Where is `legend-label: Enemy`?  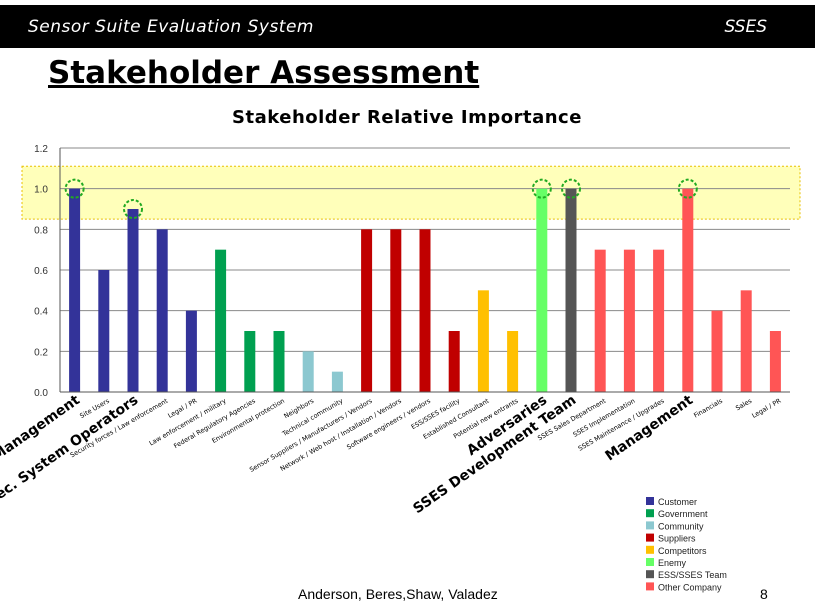 legend-label: Enemy is located at coordinates (672, 563).